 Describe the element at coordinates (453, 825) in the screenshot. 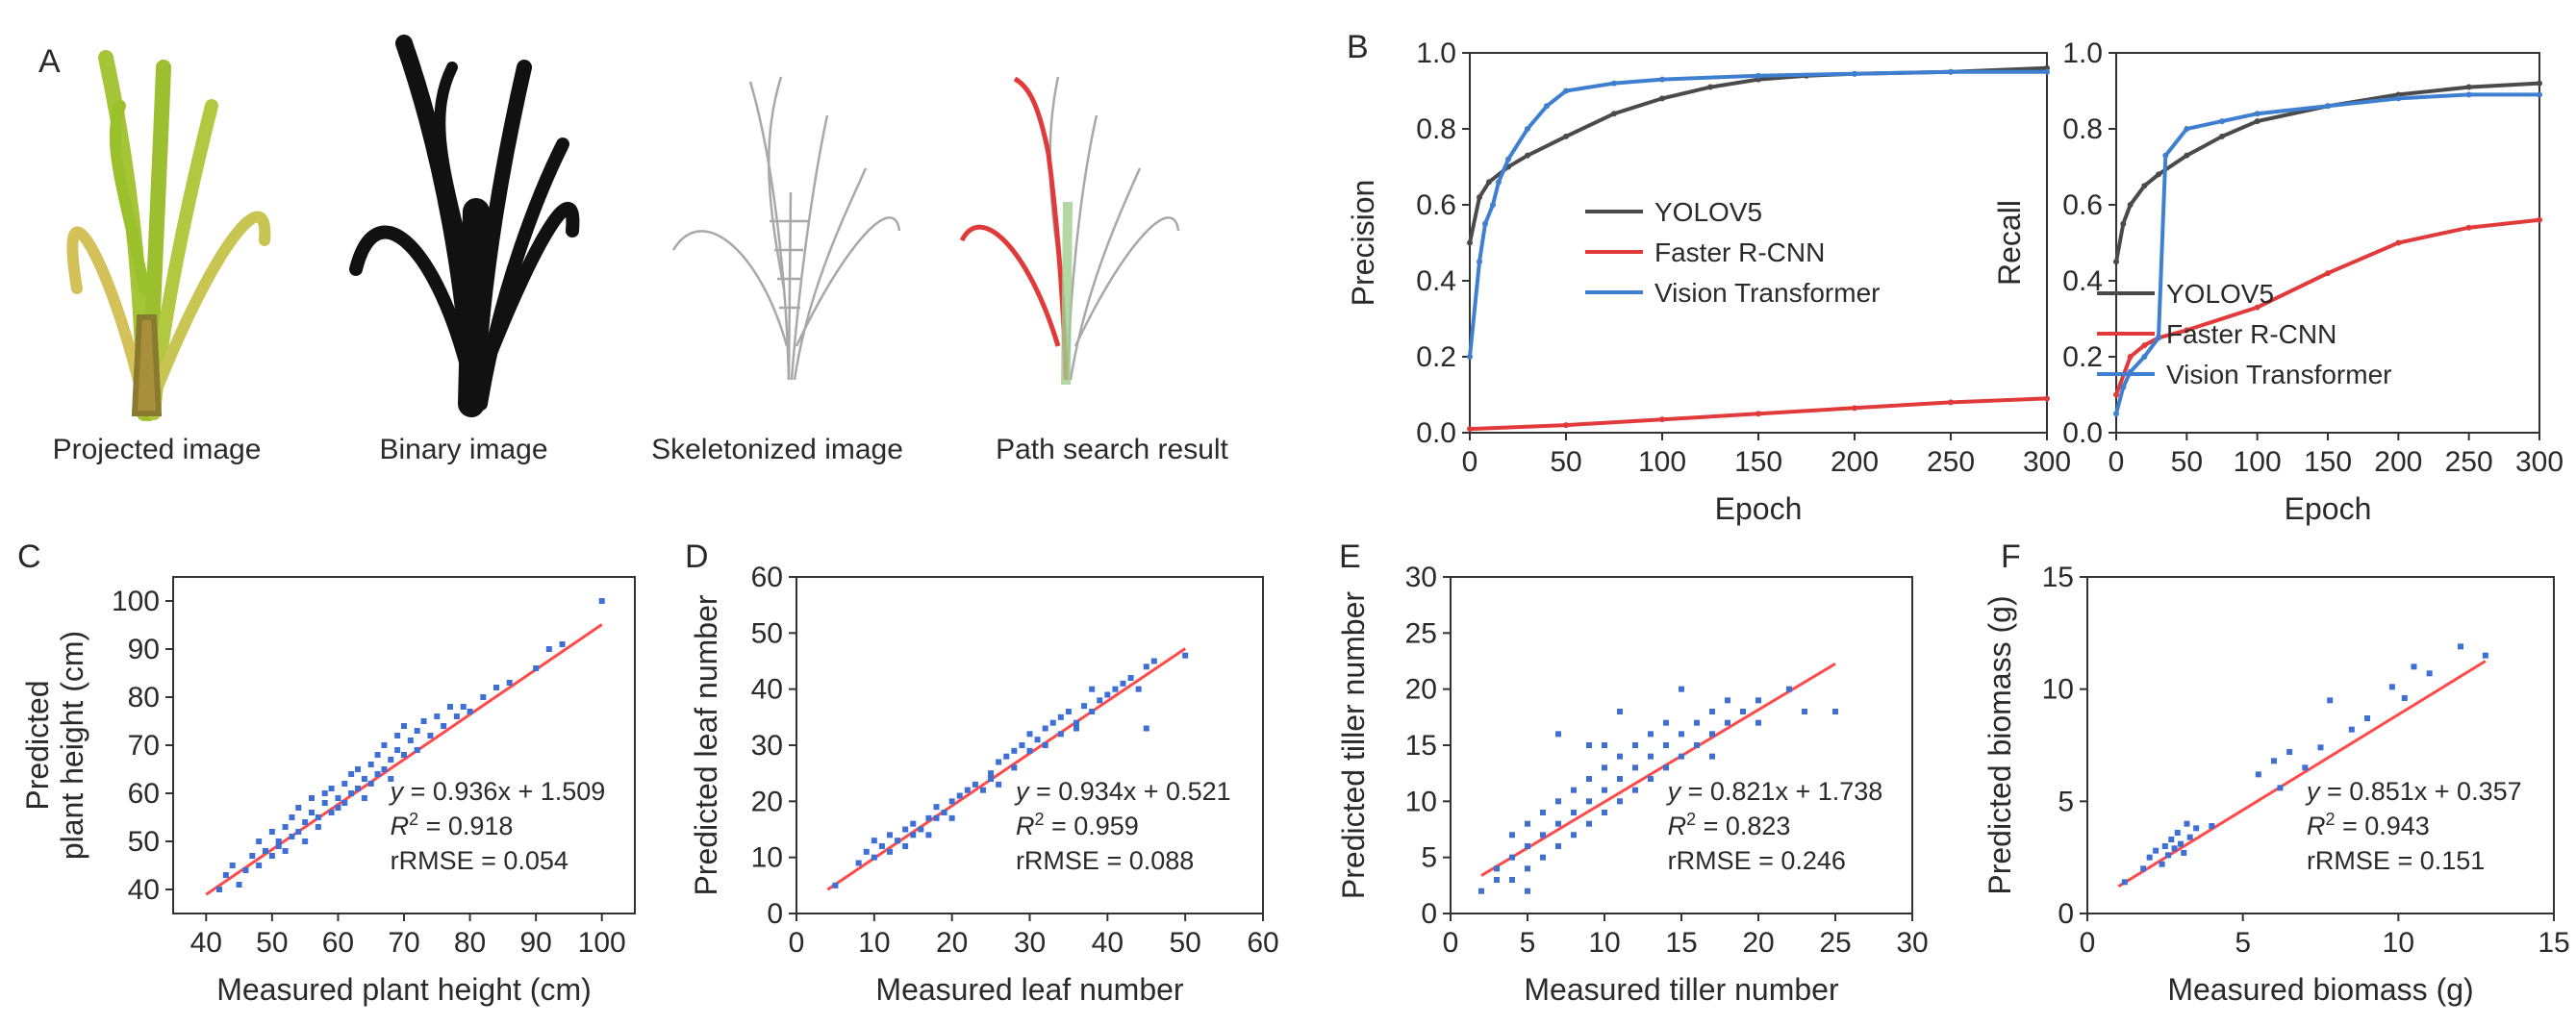

I see `fit-r2: R2 = 0.918` at that location.